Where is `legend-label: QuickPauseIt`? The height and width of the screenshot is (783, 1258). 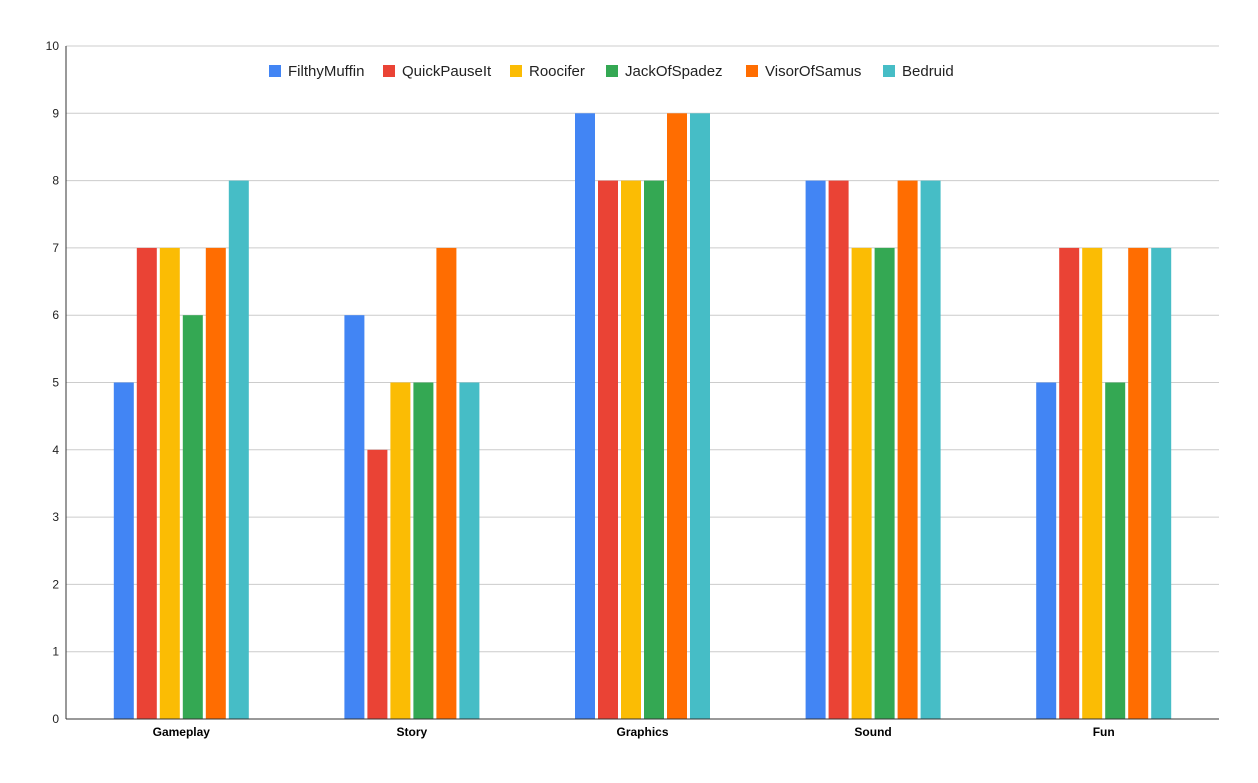 legend-label: QuickPauseIt is located at coordinates (447, 71).